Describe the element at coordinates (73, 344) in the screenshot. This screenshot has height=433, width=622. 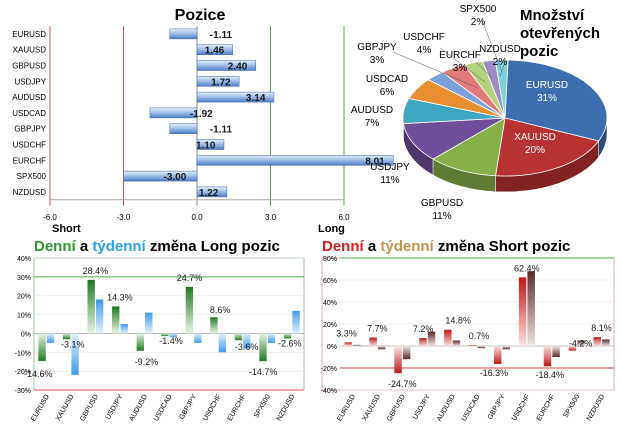
I see `data-label: -3.1%` at that location.